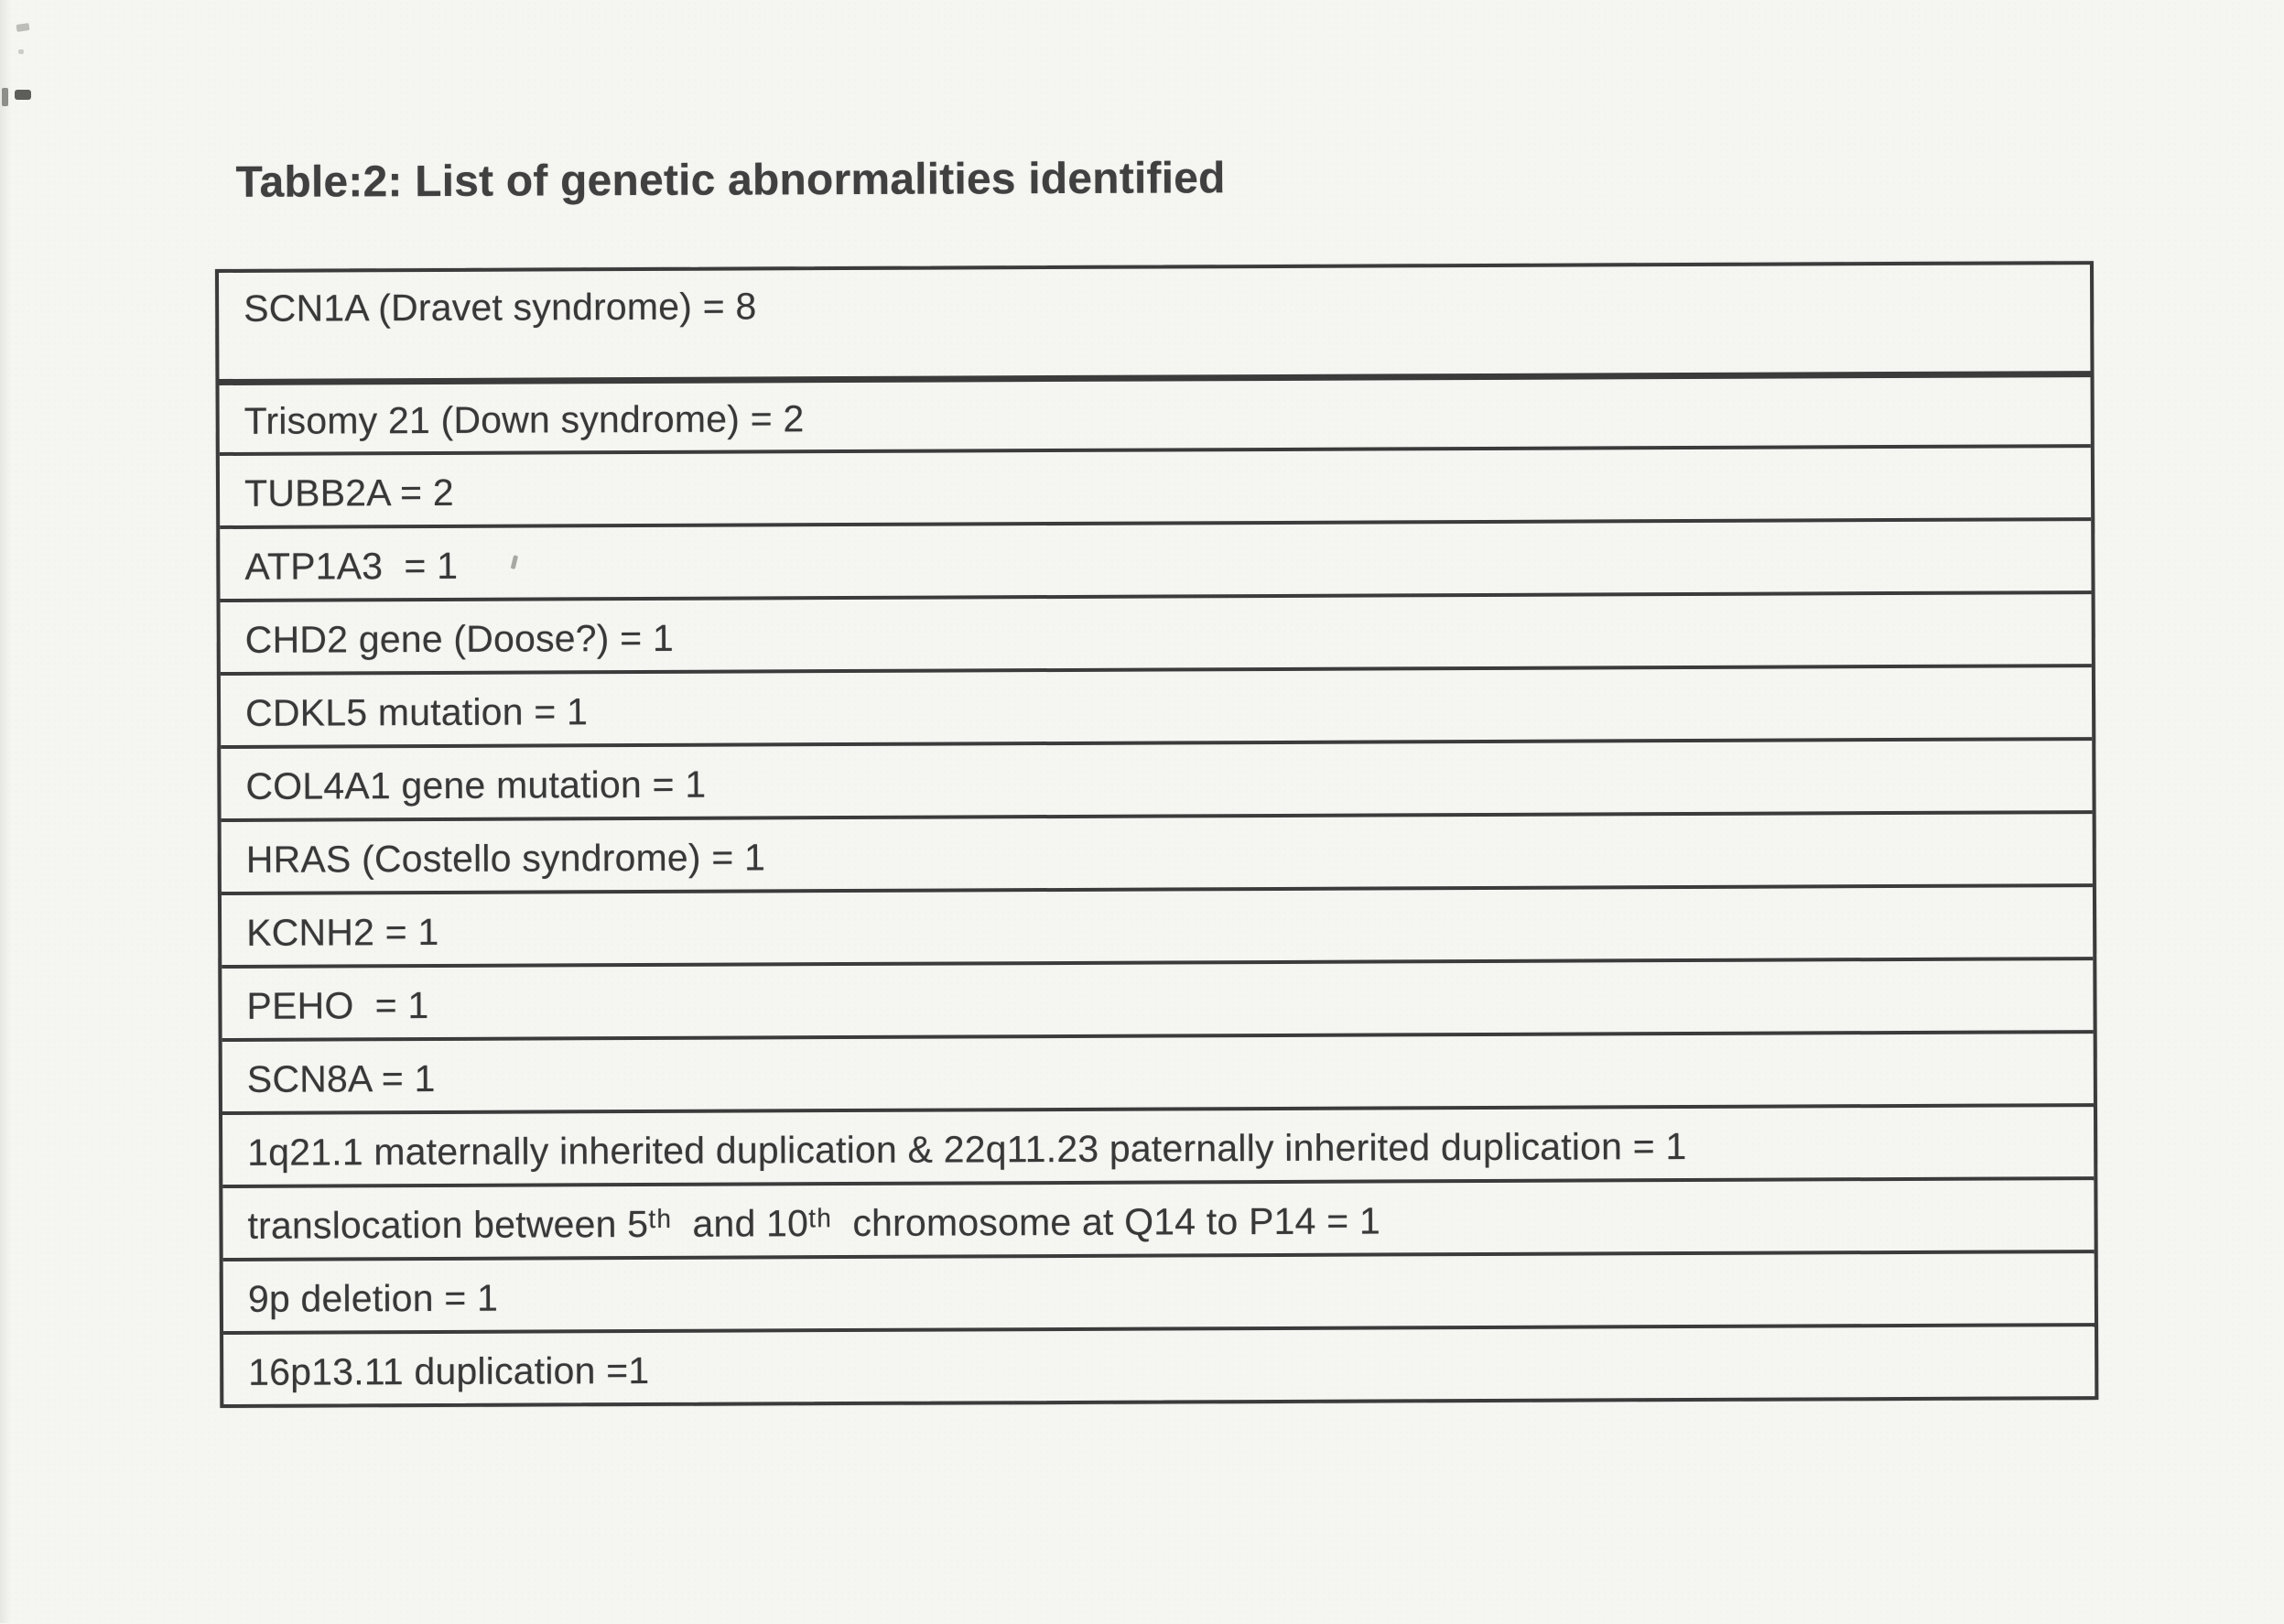 The width and height of the screenshot is (2284, 1624). I want to click on table-row: HRAS (Costello syndrome) = 1, so click(1157, 851).